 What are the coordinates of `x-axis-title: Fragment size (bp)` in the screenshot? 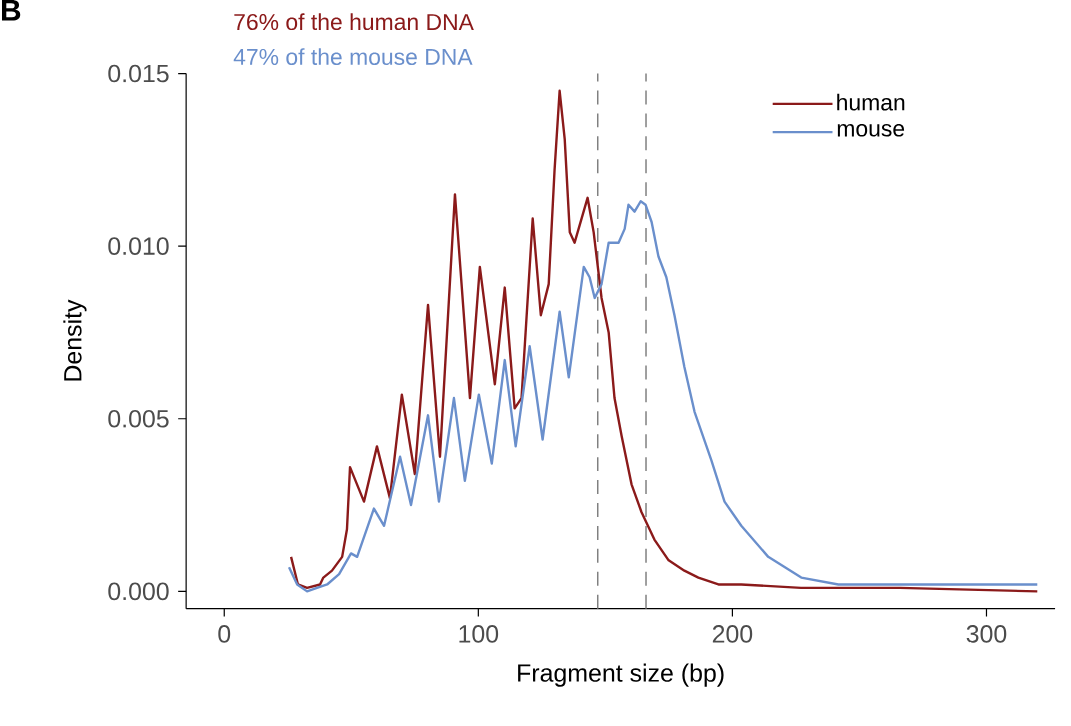 It's located at (621, 675).